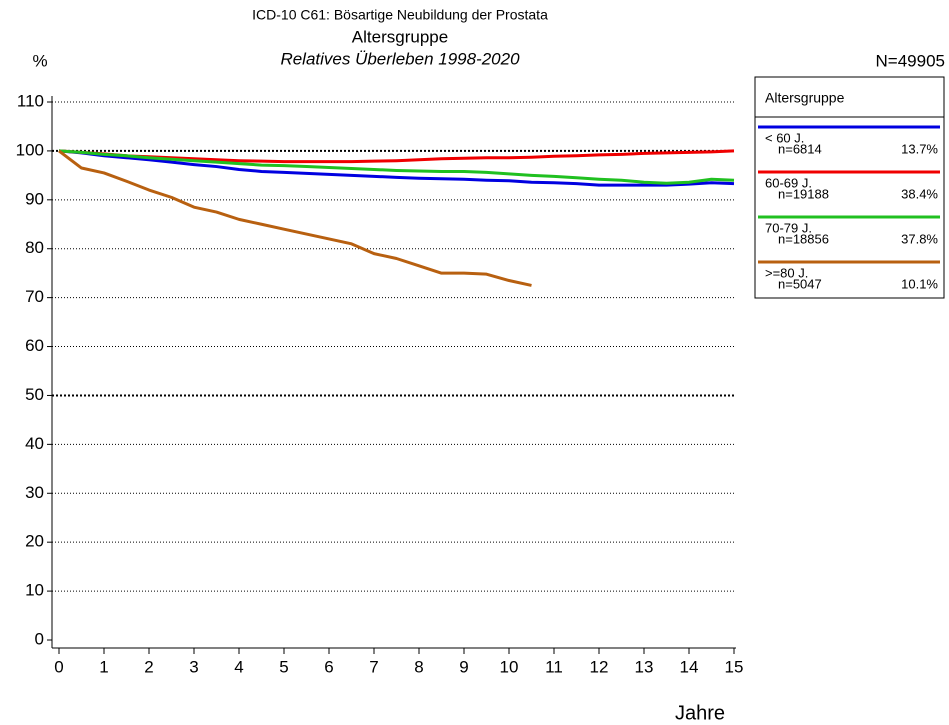 Image resolution: width=949 pixels, height=725 pixels. I want to click on y-tick-label: 110, so click(30, 100).